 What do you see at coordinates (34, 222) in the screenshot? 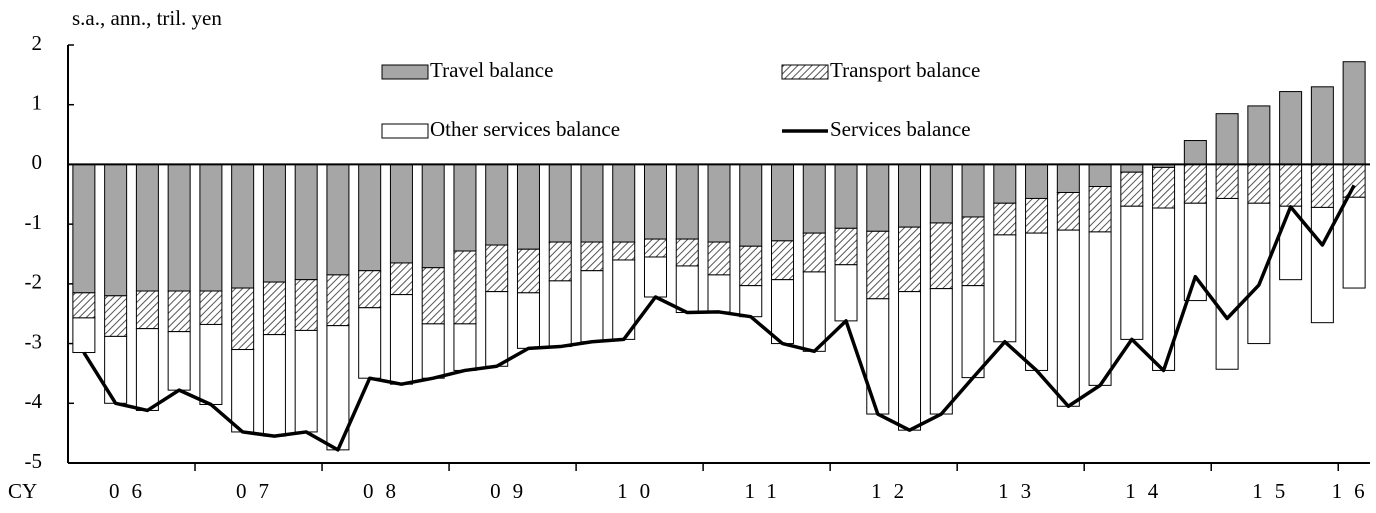
I see `y-tick-label: -1` at bounding box center [34, 222].